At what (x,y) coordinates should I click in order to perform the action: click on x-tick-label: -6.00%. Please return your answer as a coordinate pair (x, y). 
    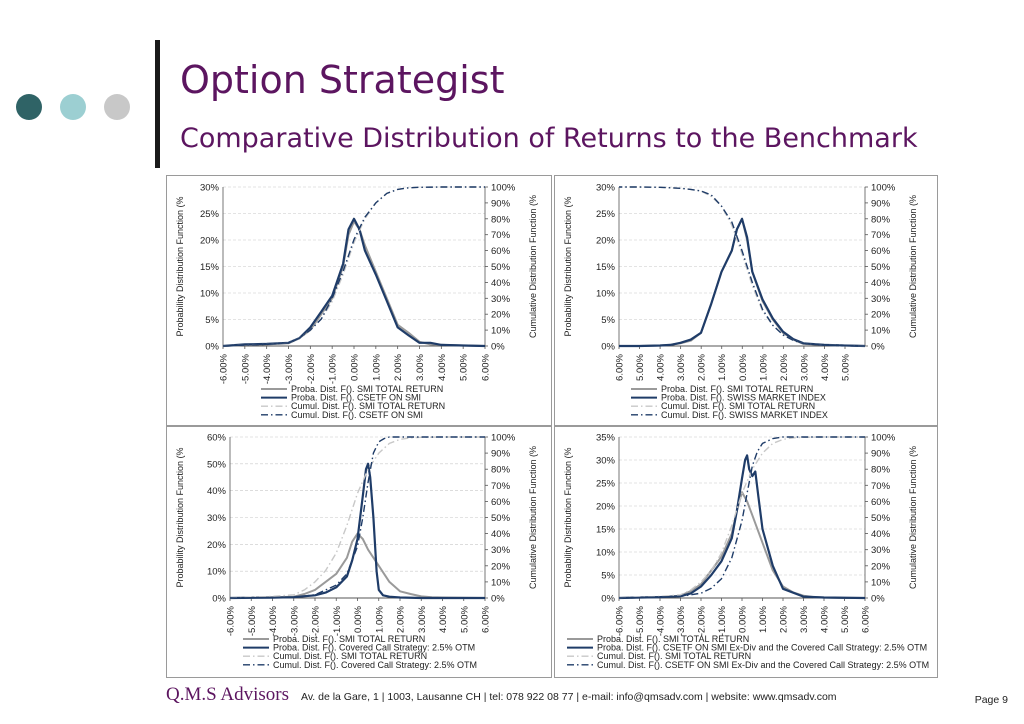
    Looking at the image, I should click on (231, 620).